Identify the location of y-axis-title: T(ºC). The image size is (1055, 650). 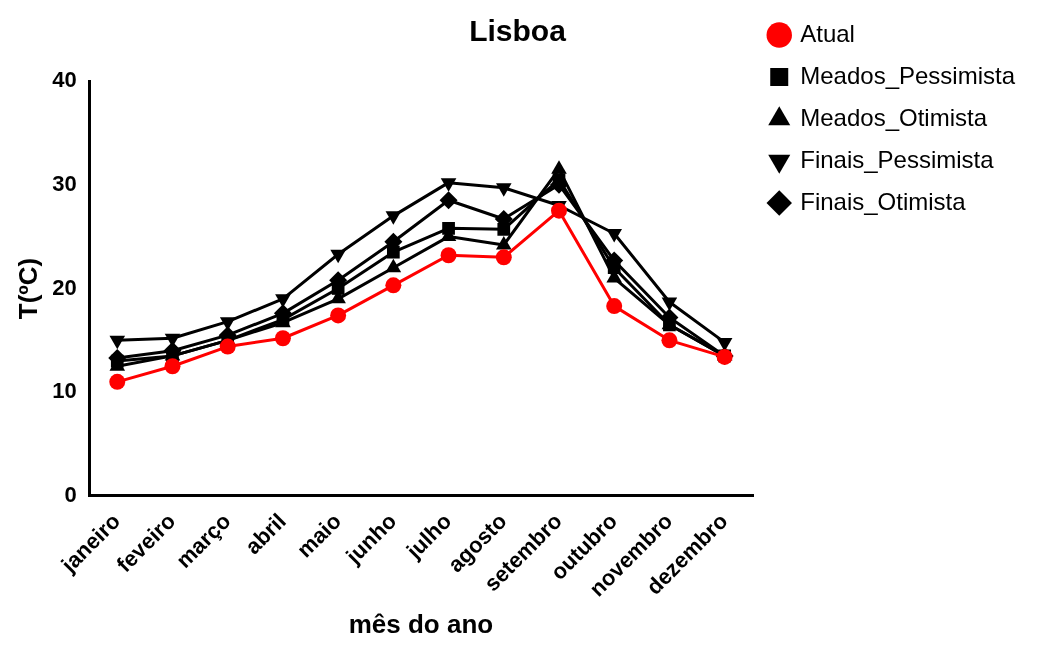
(27, 288).